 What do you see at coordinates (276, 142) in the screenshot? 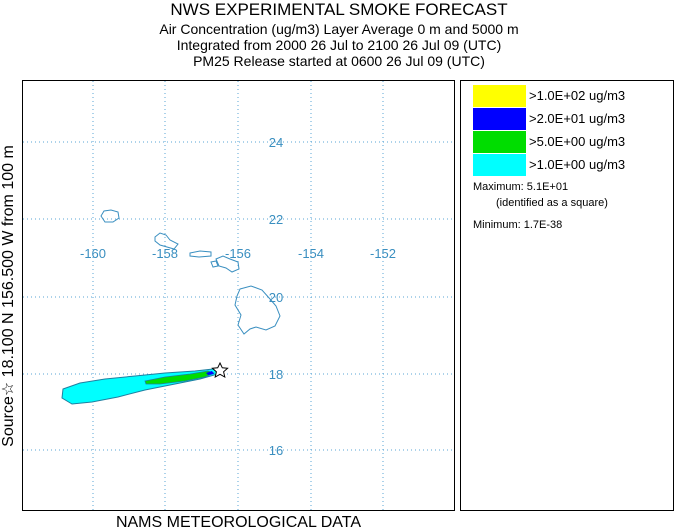
I see `lat-label: 24` at bounding box center [276, 142].